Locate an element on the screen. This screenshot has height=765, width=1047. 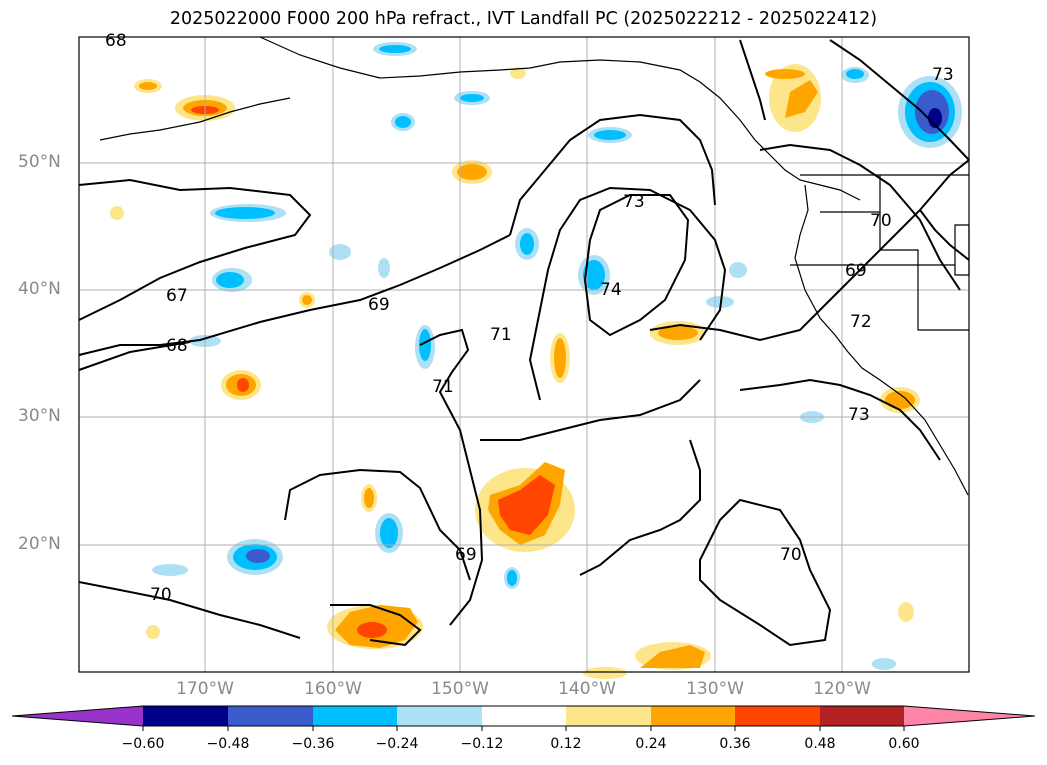
lon-label-120w: 120°W is located at coordinates (842, 689).